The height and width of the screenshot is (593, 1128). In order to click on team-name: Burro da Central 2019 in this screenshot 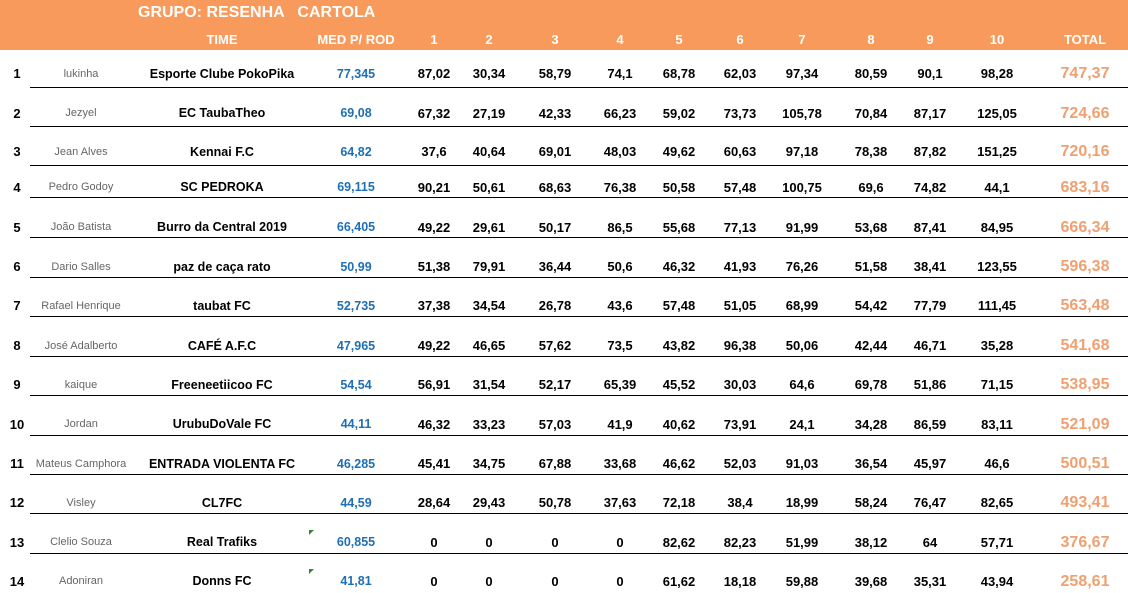, I will do `click(222, 227)`.